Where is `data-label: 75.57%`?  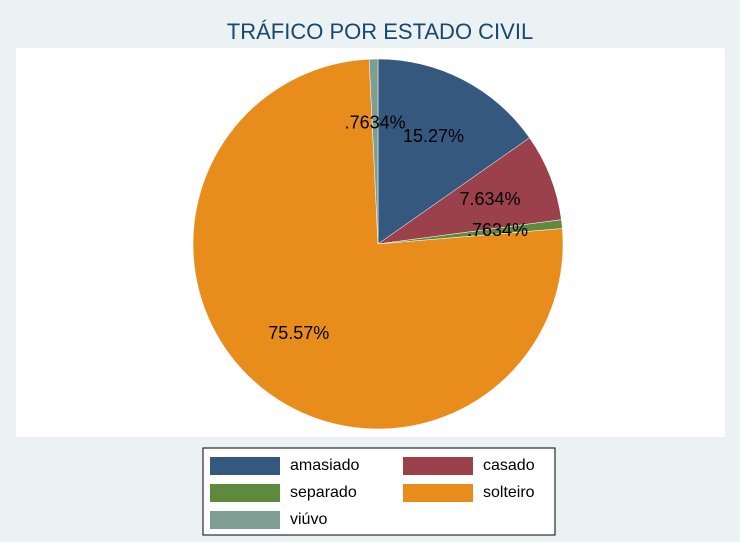 data-label: 75.57% is located at coordinates (298, 333).